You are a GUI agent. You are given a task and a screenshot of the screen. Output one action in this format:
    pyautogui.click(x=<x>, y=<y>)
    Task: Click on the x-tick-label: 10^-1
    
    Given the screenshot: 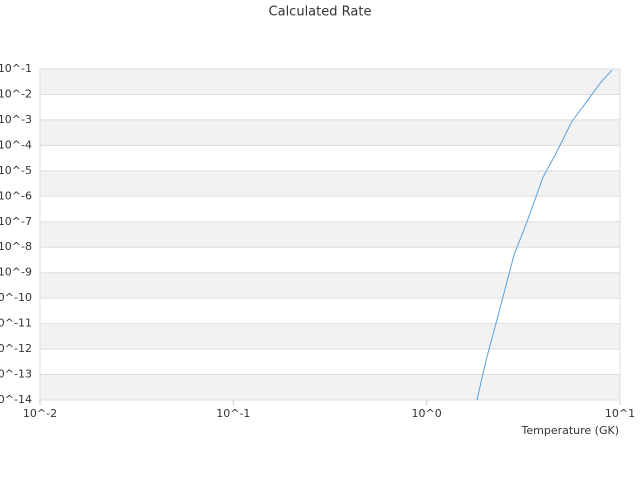 What is the action you would take?
    pyautogui.click(x=233, y=413)
    